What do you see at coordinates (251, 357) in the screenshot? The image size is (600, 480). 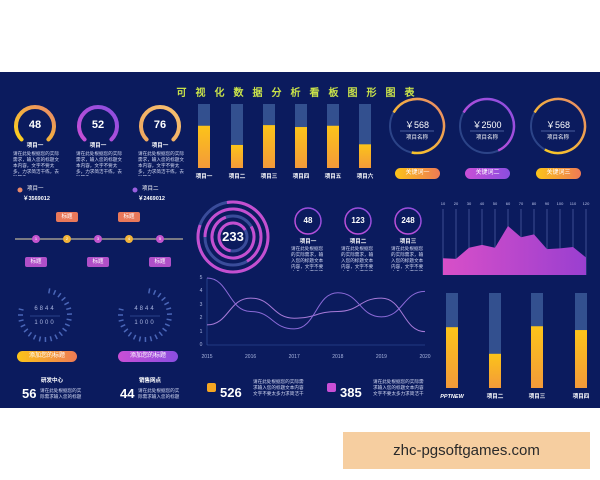 I see `x-tick-label: 2016` at bounding box center [251, 357].